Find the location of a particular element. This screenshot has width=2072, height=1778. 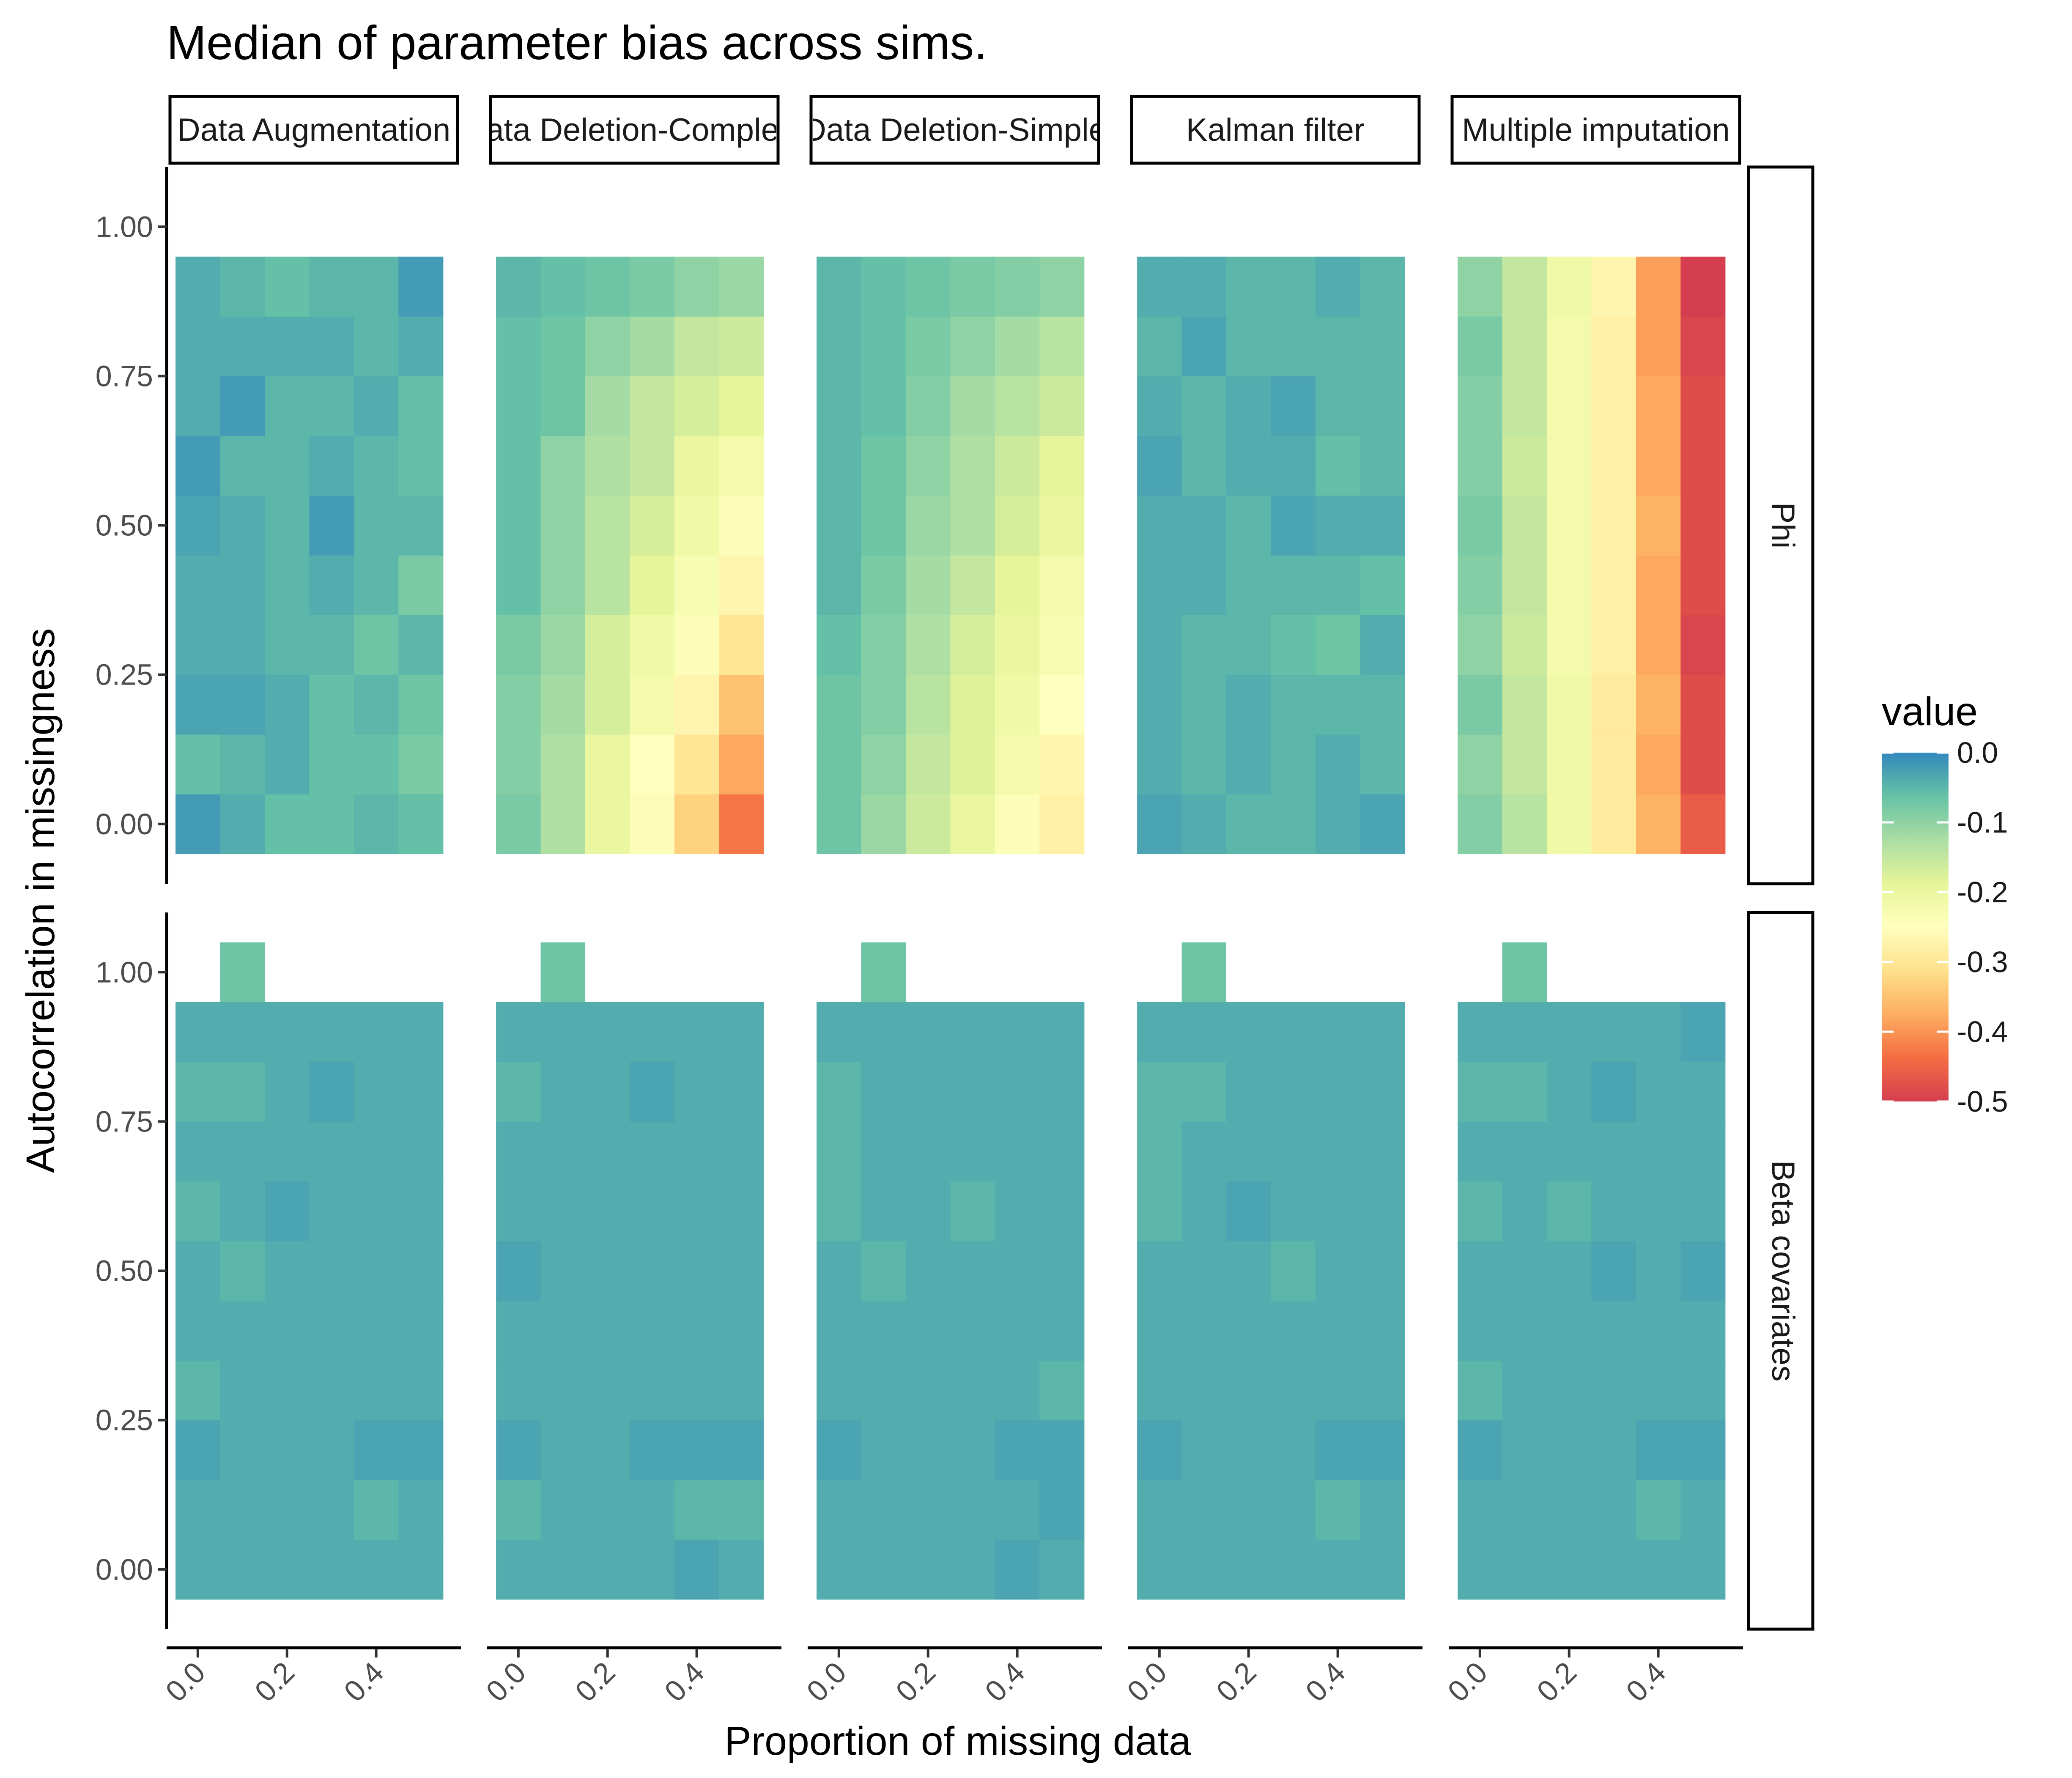

y-tick-label: 0.50 is located at coordinates (124, 1271).